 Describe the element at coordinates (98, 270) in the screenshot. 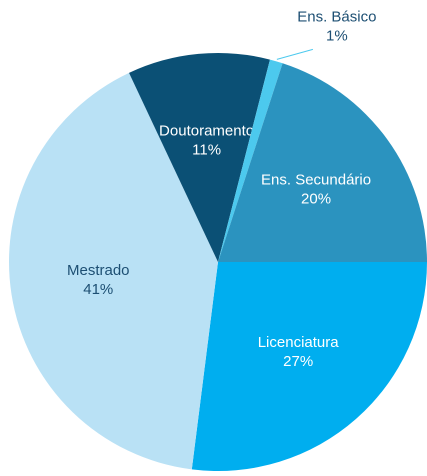

I see `slice-label: Mestrado` at that location.